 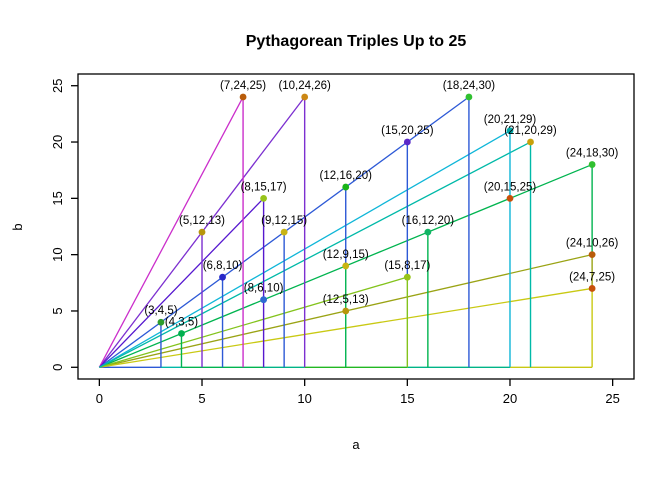 What do you see at coordinates (510, 120) in the screenshot?
I see `data-point-label: (20,21,29)` at bounding box center [510, 120].